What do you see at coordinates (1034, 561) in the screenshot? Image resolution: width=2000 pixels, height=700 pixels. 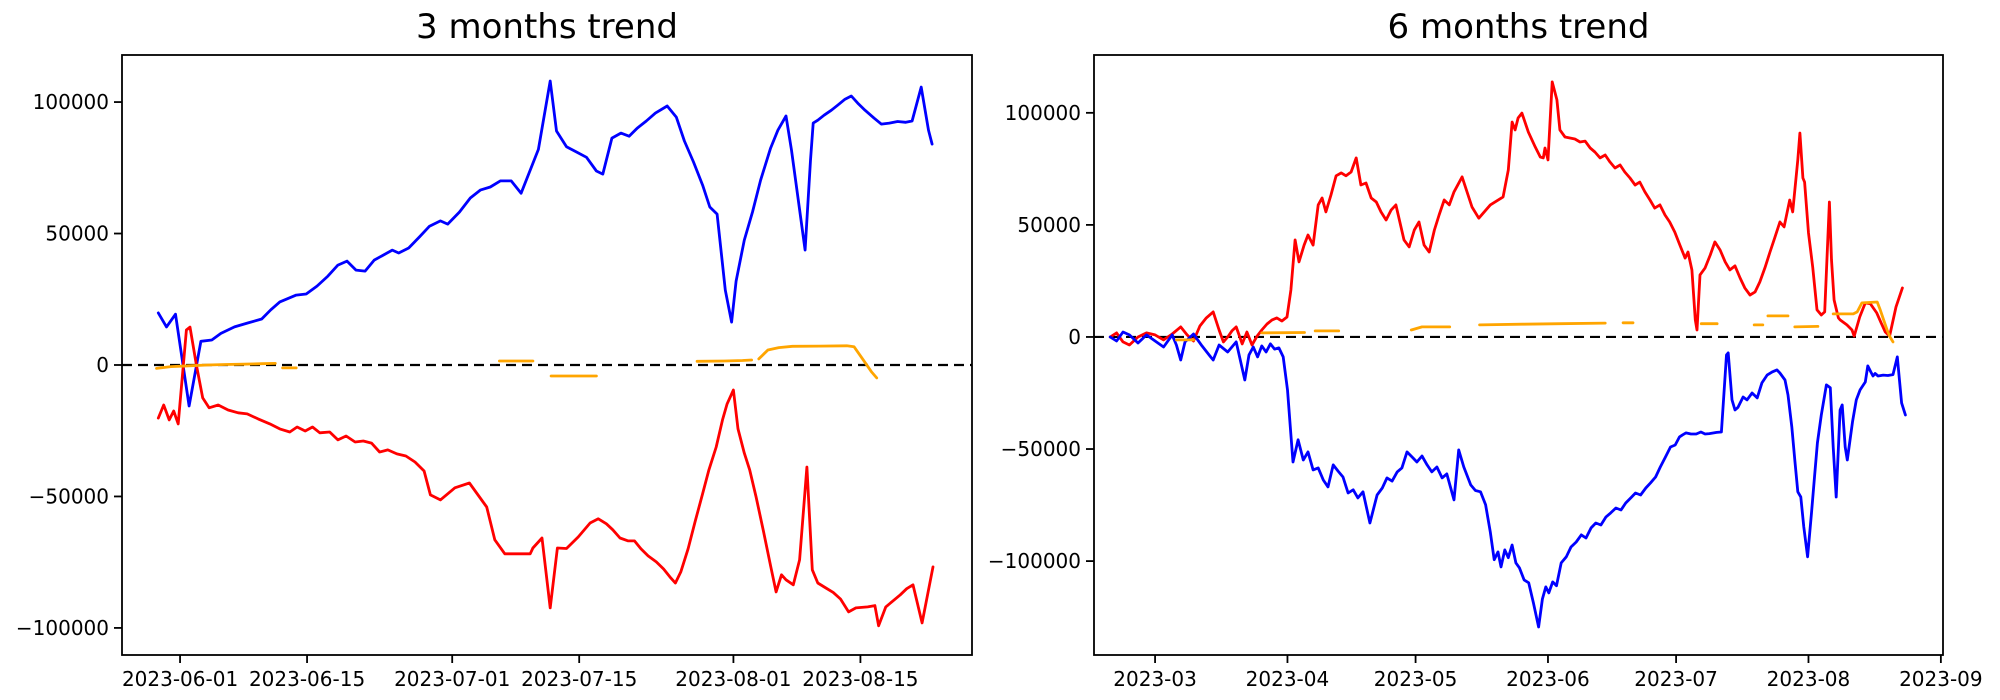 I see `trend-6m-y-tick-label: −100000` at bounding box center [1034, 561].